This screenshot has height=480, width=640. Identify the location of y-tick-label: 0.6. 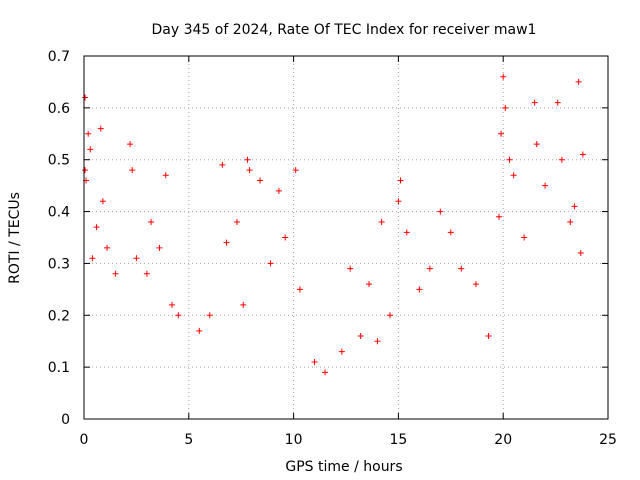
(59, 109).